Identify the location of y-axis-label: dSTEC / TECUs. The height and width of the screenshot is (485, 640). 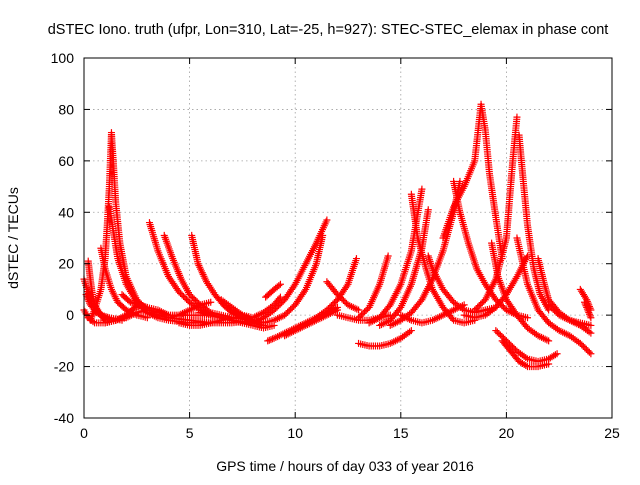
(13, 238).